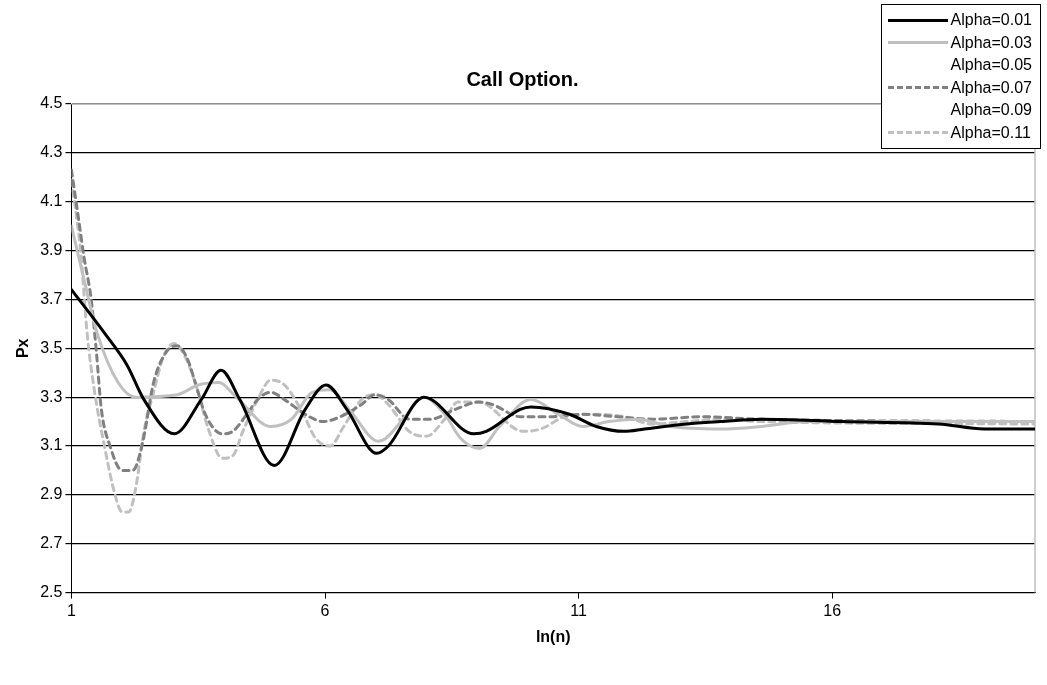 This screenshot has width=1047, height=685. What do you see at coordinates (553, 636) in the screenshot?
I see `x-axis-title: ln(n)` at bounding box center [553, 636].